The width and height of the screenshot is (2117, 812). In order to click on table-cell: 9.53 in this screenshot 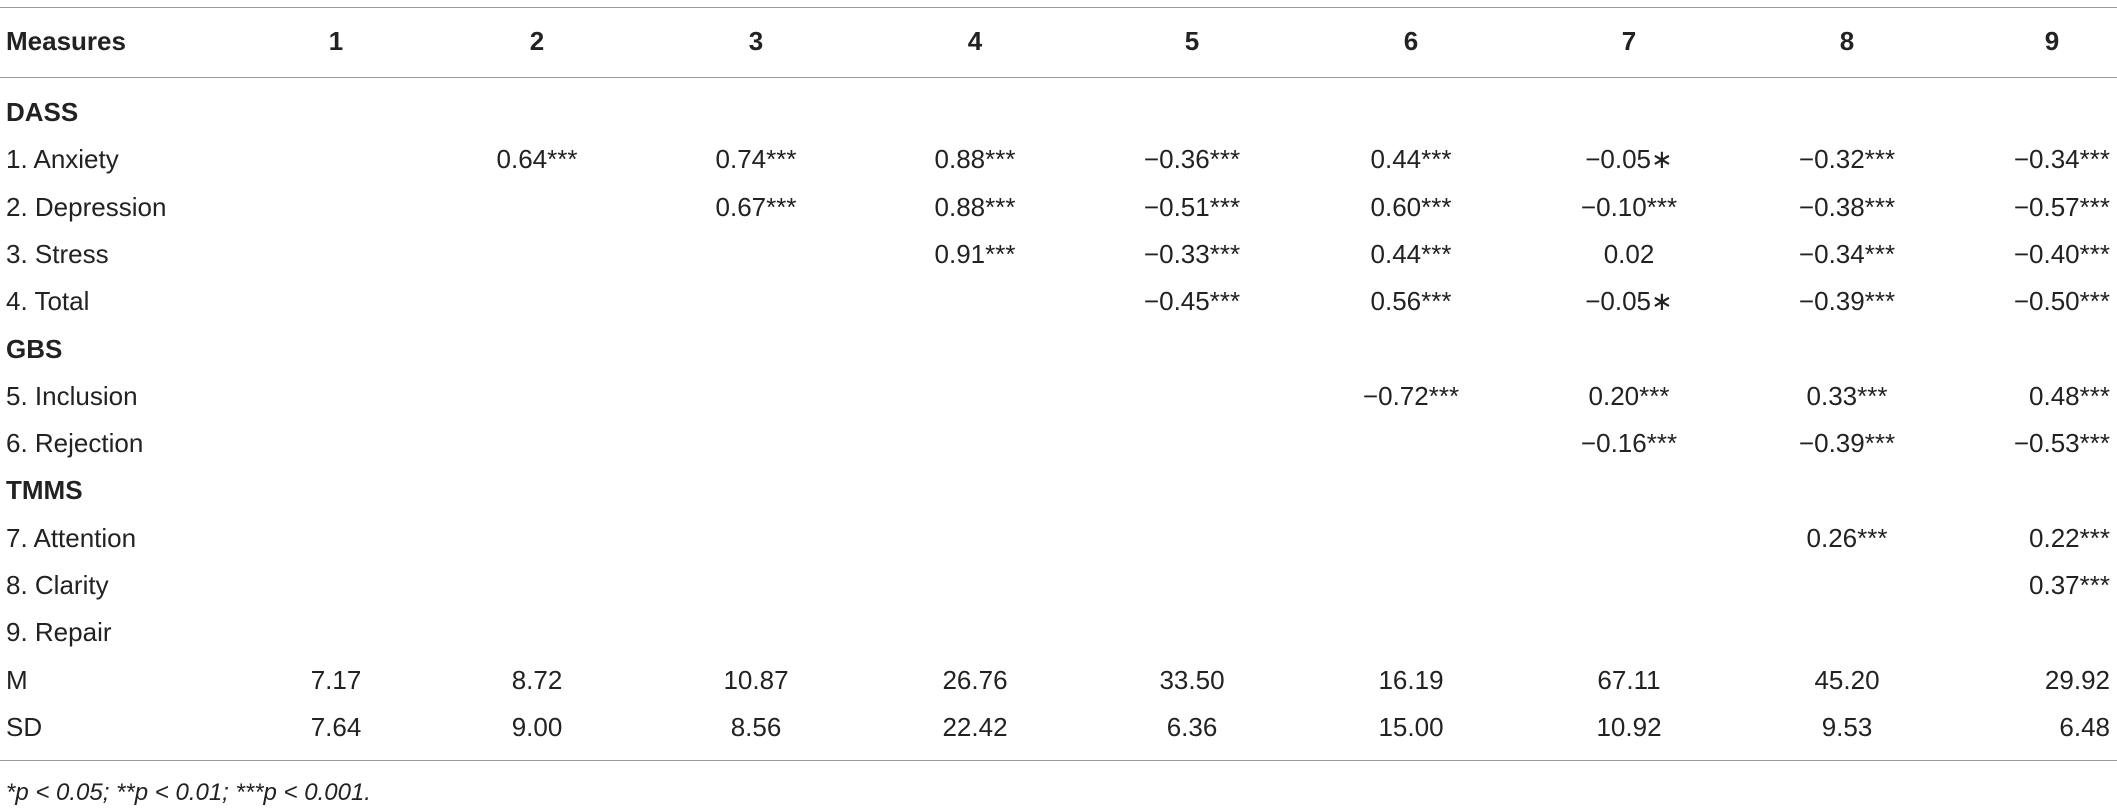, I will do `click(1847, 726)`.